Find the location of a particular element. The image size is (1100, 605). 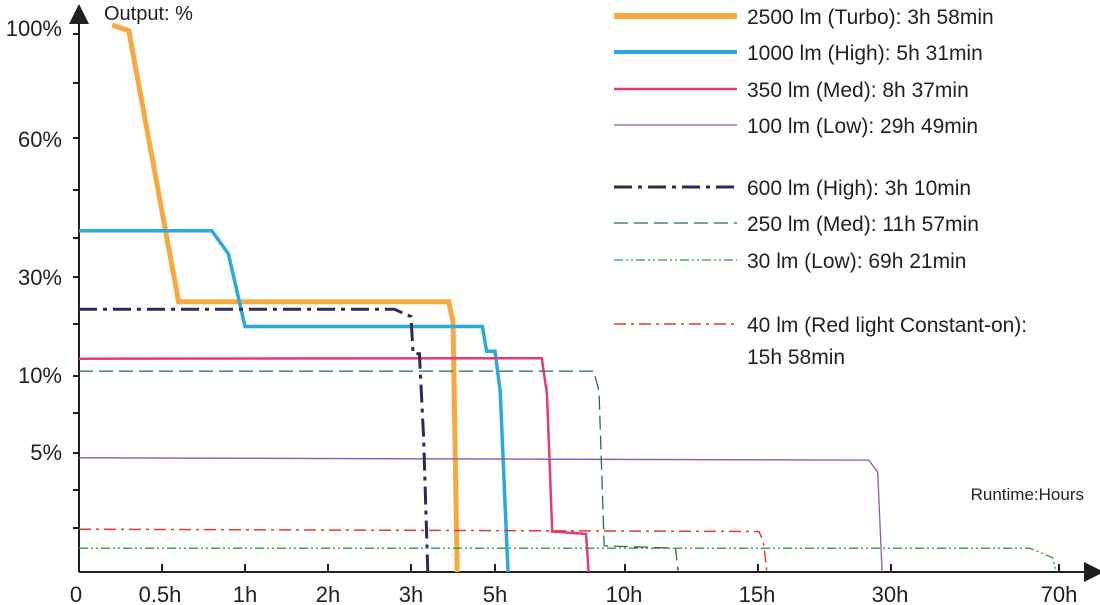

legend-label-high-600: 600 lm (High): 3h 10min is located at coordinates (859, 188).